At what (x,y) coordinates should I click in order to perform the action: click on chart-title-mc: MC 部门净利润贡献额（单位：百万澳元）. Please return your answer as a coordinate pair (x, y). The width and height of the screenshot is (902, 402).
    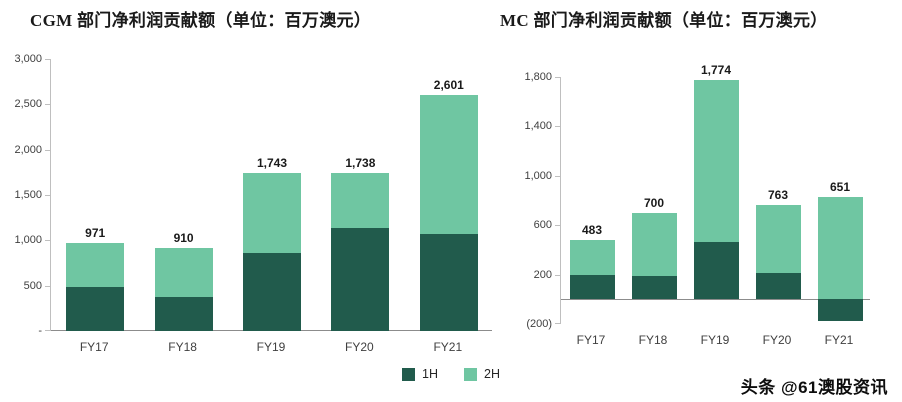
    Looking at the image, I should click on (664, 20).